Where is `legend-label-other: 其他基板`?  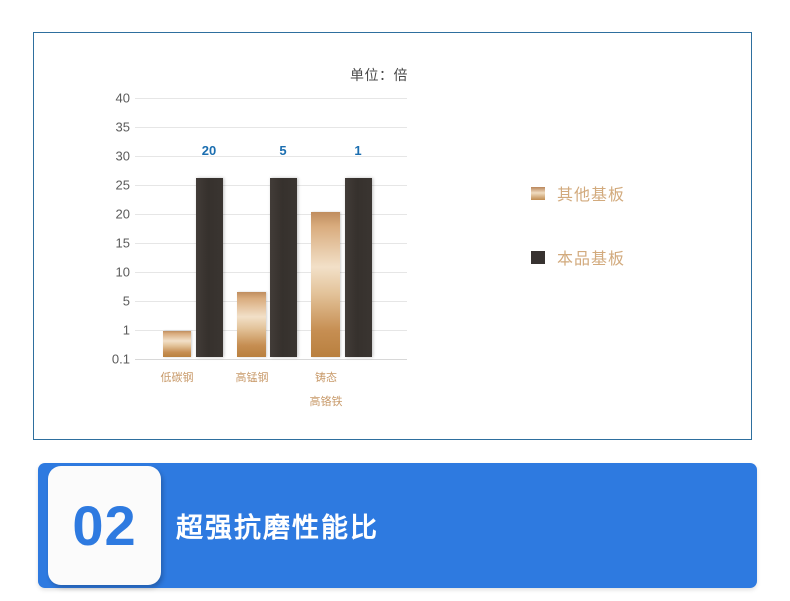 legend-label-other: 其他基板 is located at coordinates (591, 195).